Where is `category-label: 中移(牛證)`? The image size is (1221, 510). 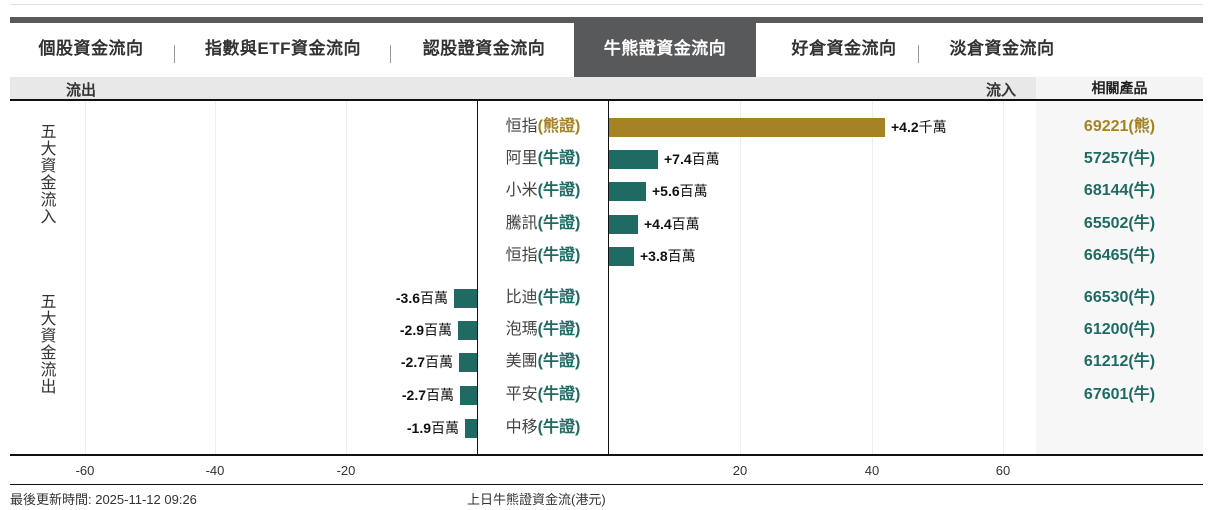 category-label: 中移(牛證) is located at coordinates (543, 428).